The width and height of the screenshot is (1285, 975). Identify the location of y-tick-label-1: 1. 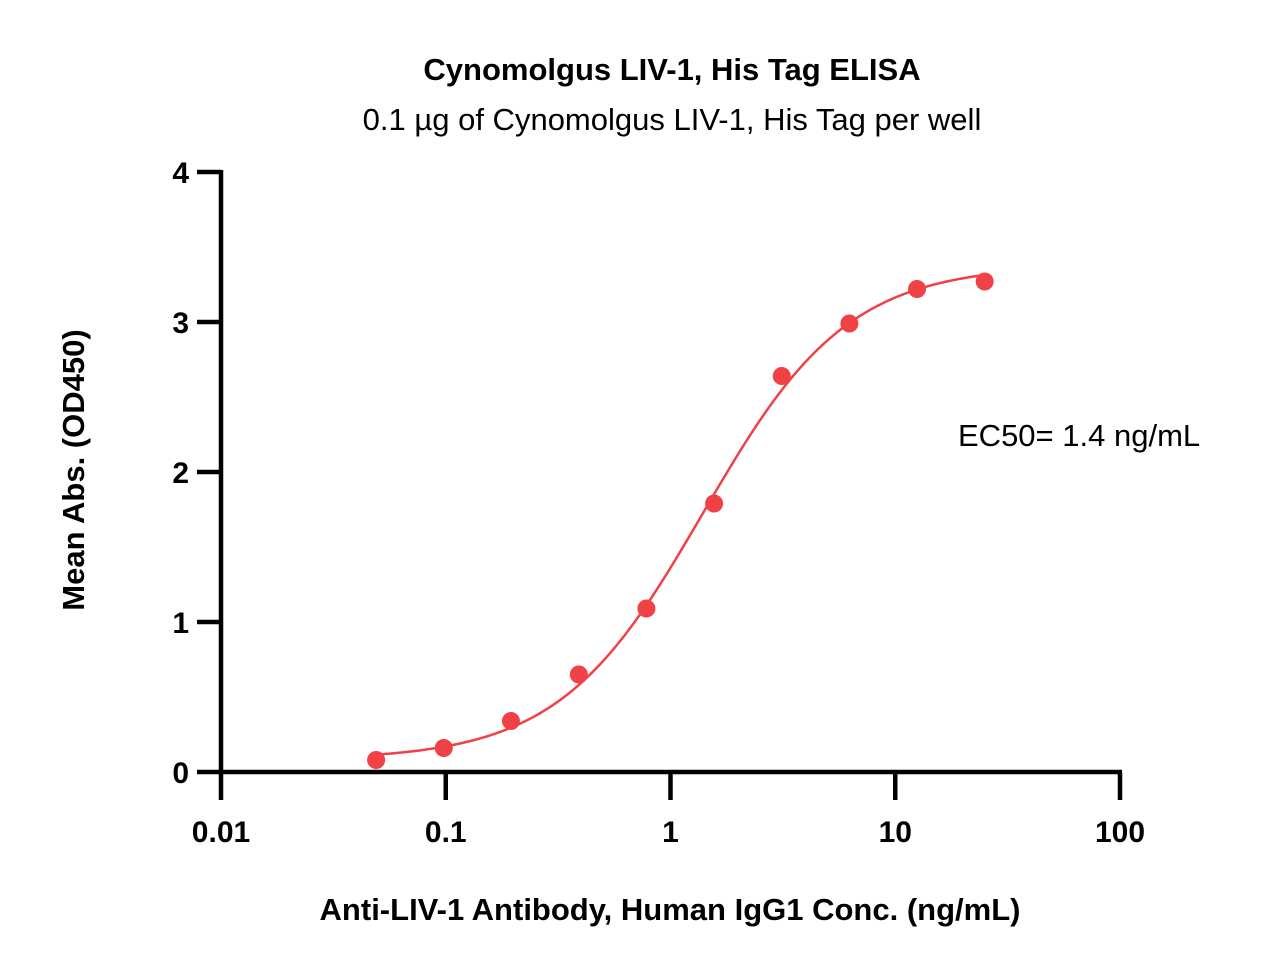
(180, 623).